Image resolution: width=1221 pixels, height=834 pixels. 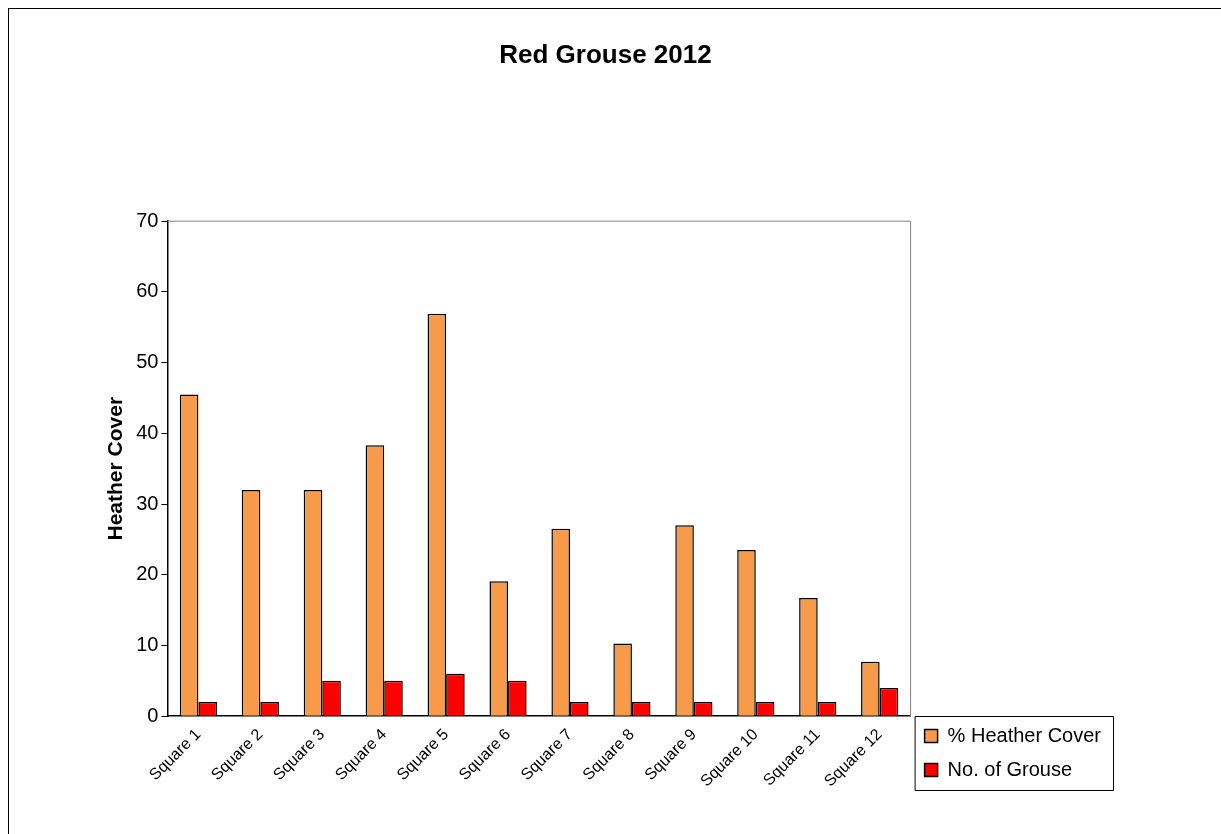 What do you see at coordinates (147, 573) in the screenshot?
I see `y-tick-label: 20` at bounding box center [147, 573].